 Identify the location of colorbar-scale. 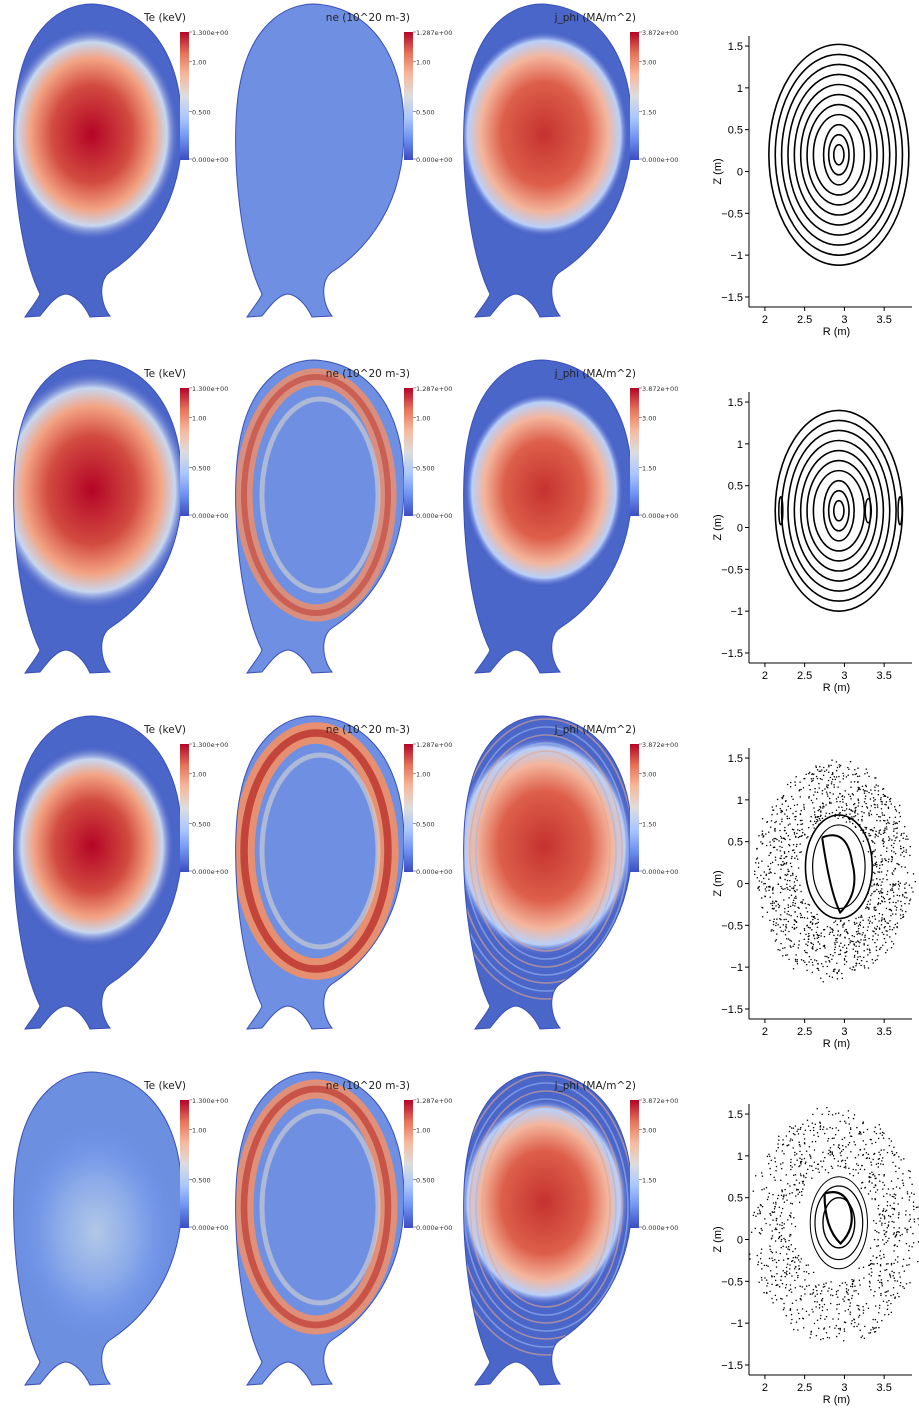
(408, 808).